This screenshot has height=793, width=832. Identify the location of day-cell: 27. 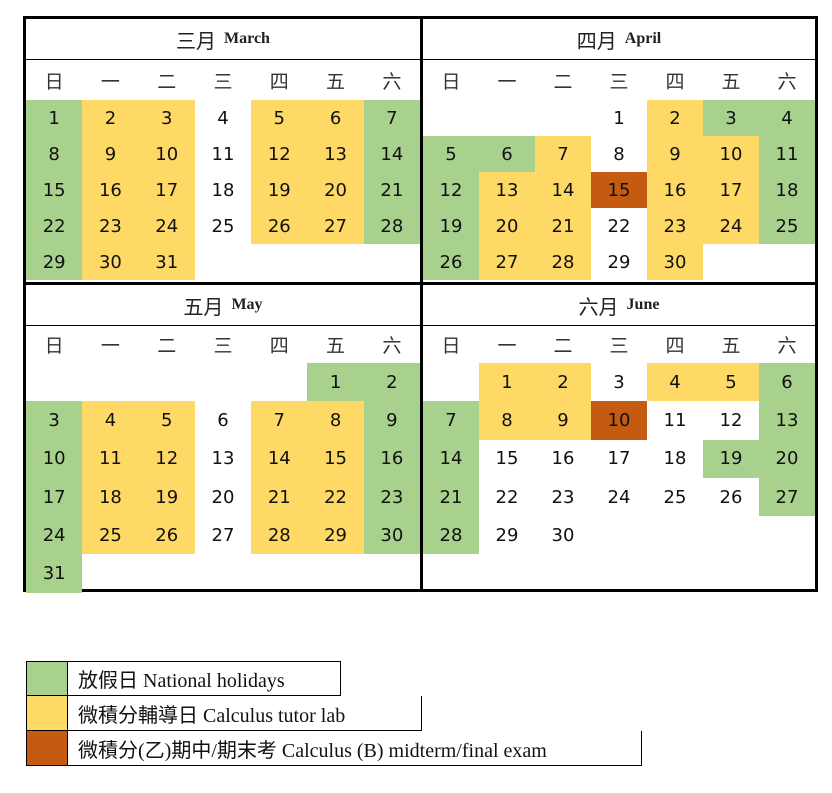
(507, 262).